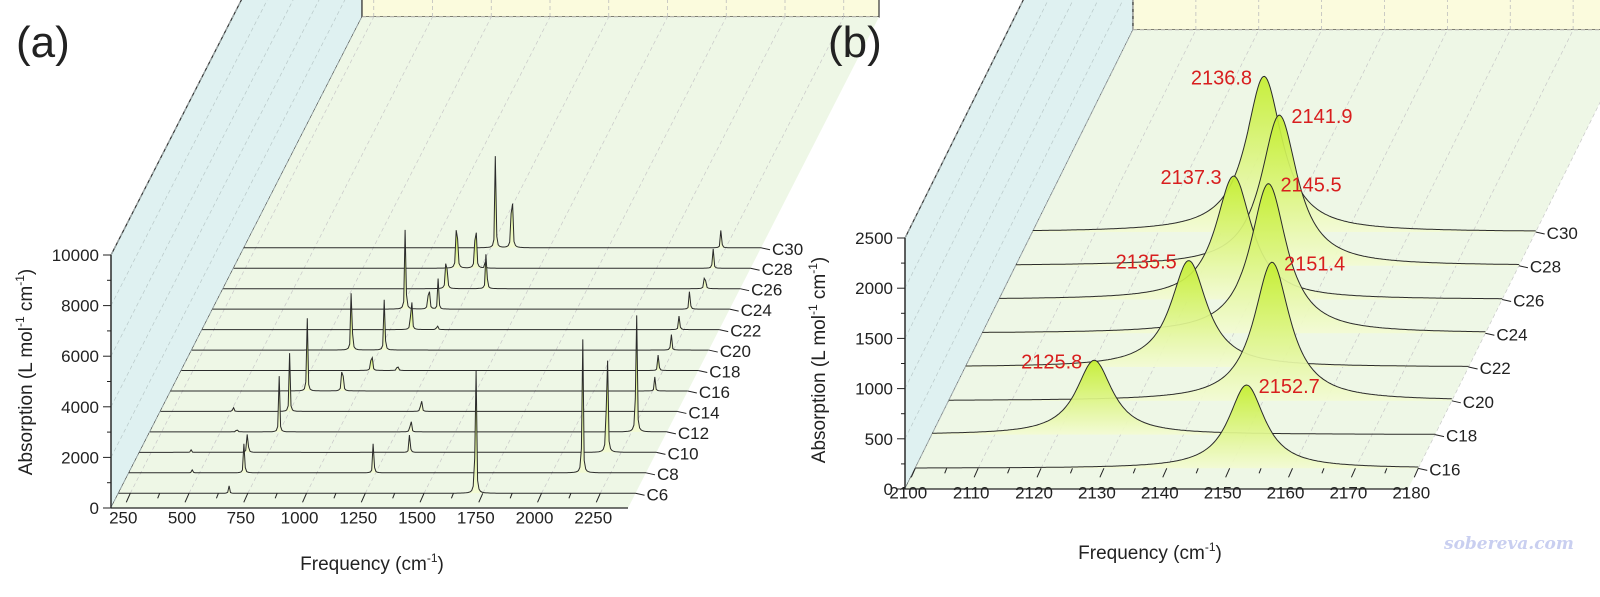  What do you see at coordinates (1221, 78) in the screenshot?
I see `peak-label: 2136.8` at bounding box center [1221, 78].